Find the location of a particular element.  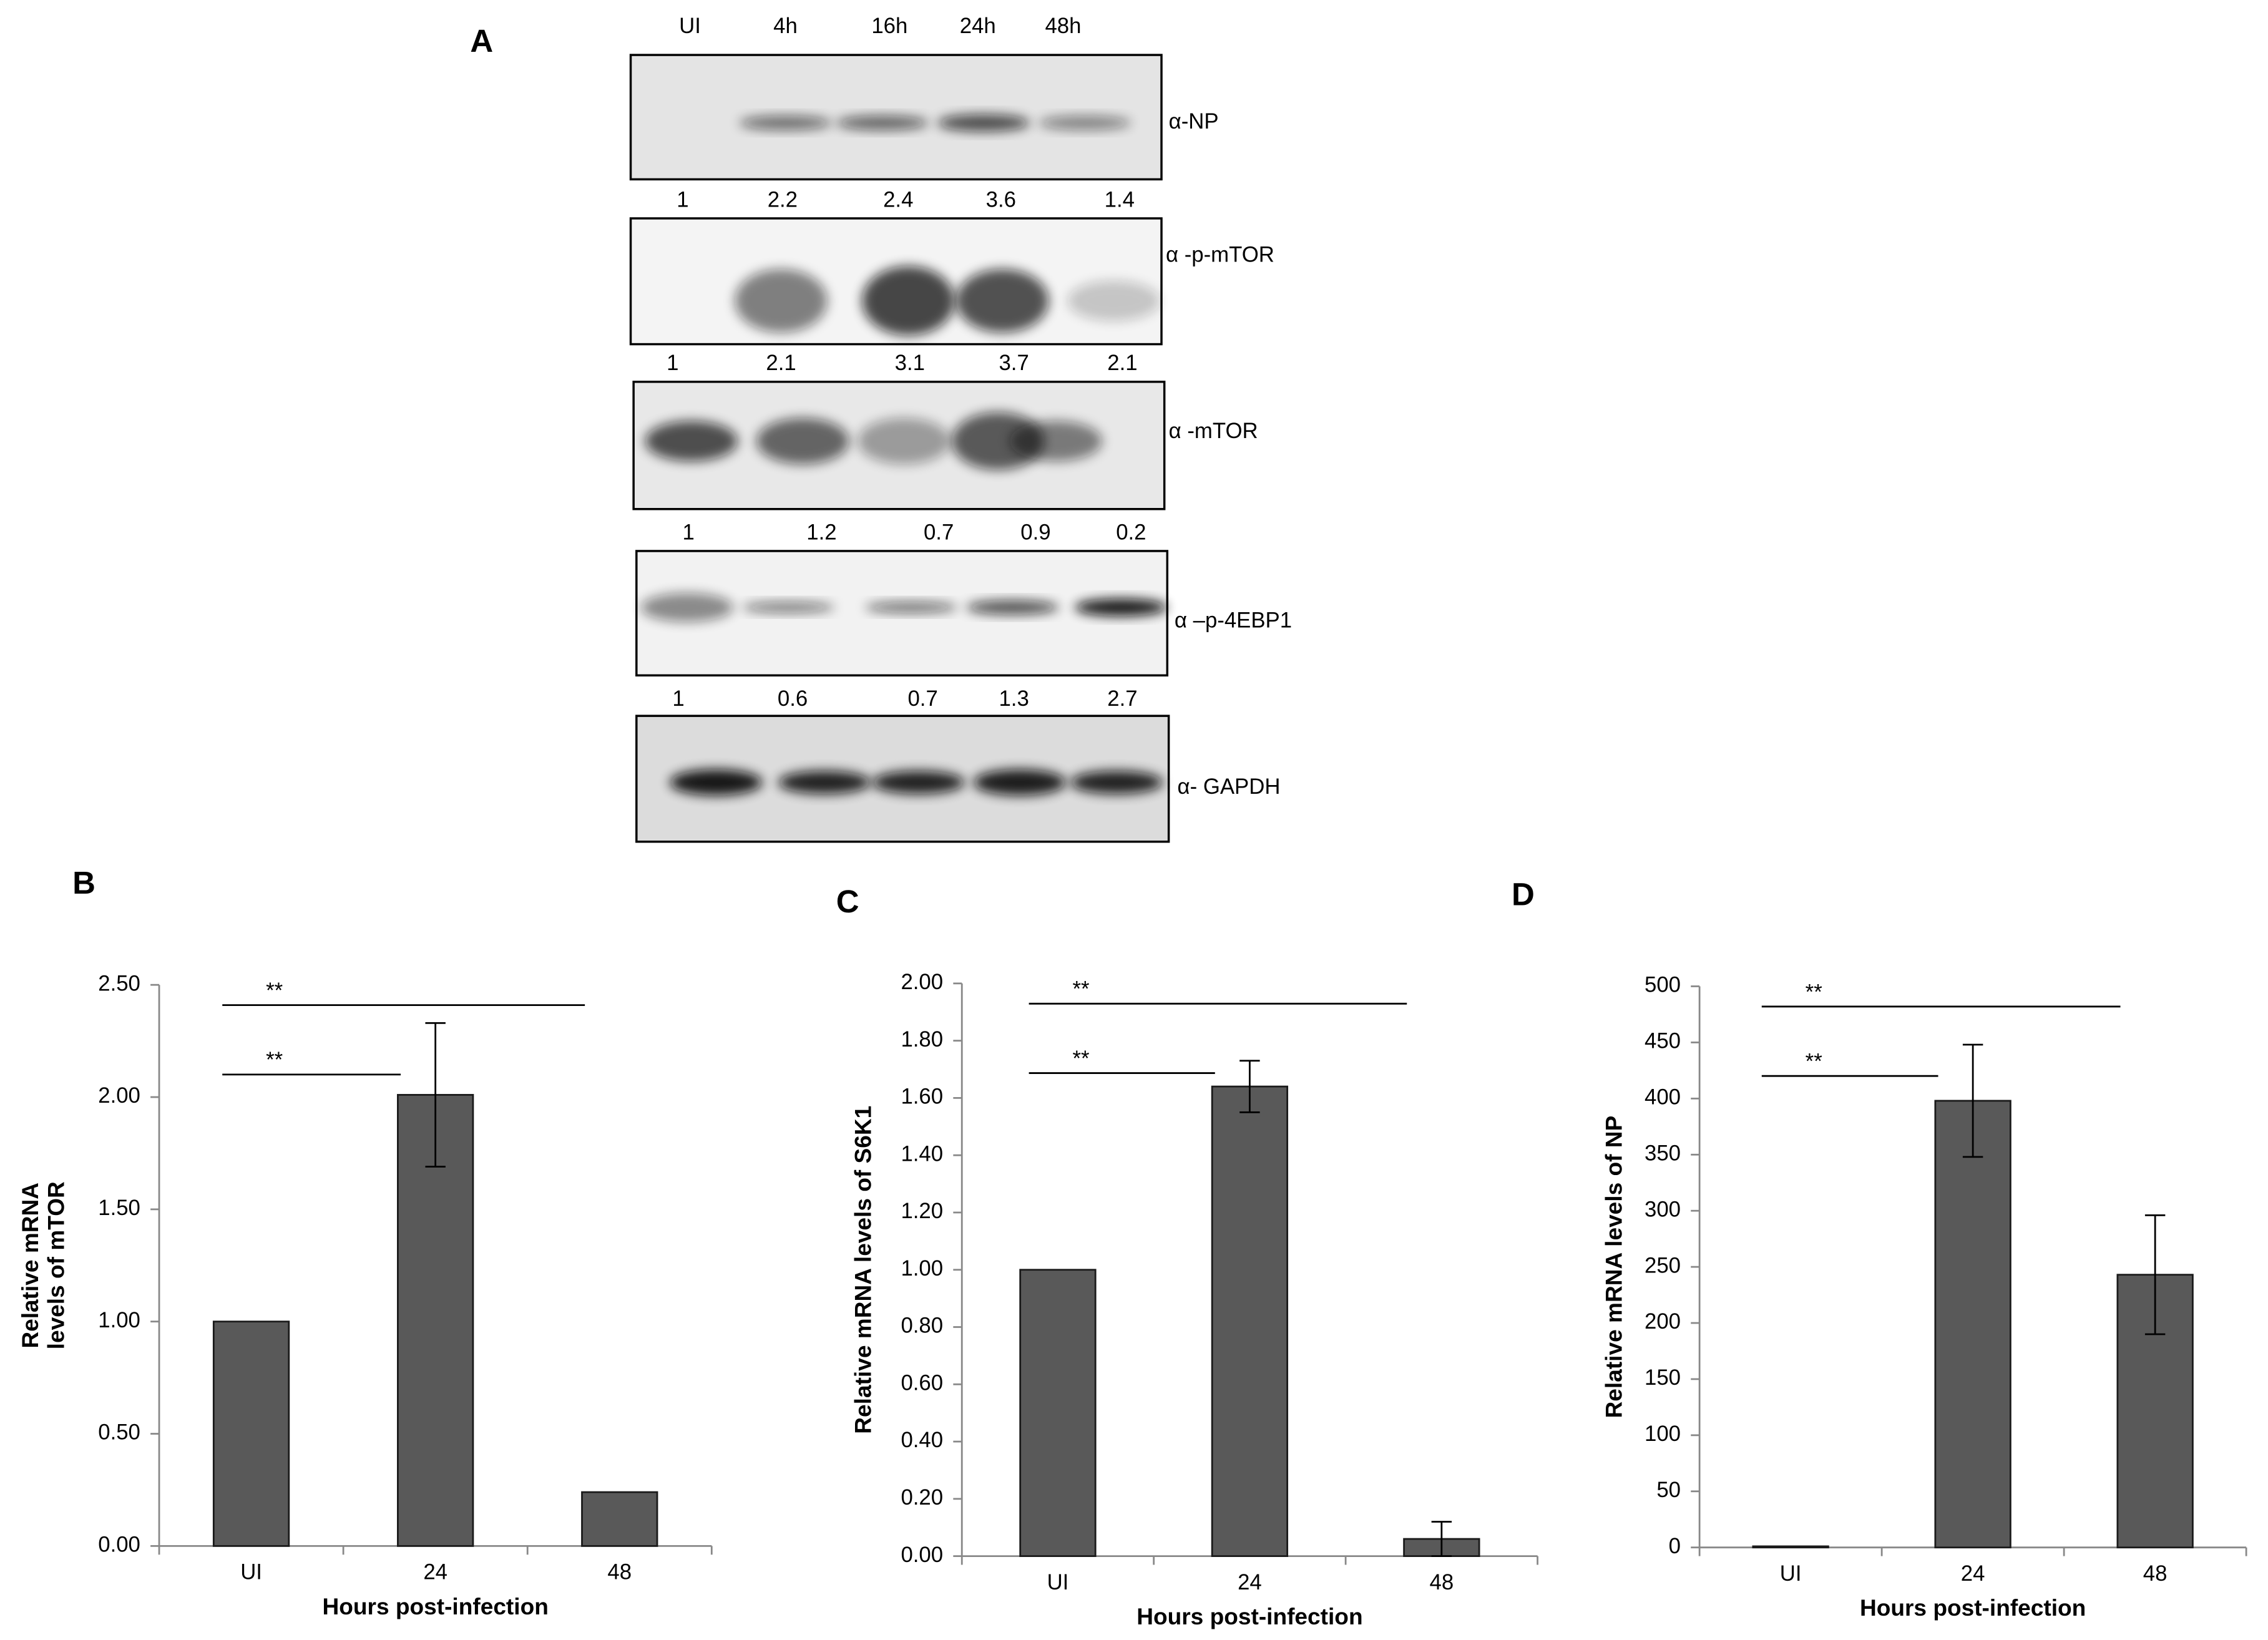

panel-letter: A is located at coordinates (481, 41).